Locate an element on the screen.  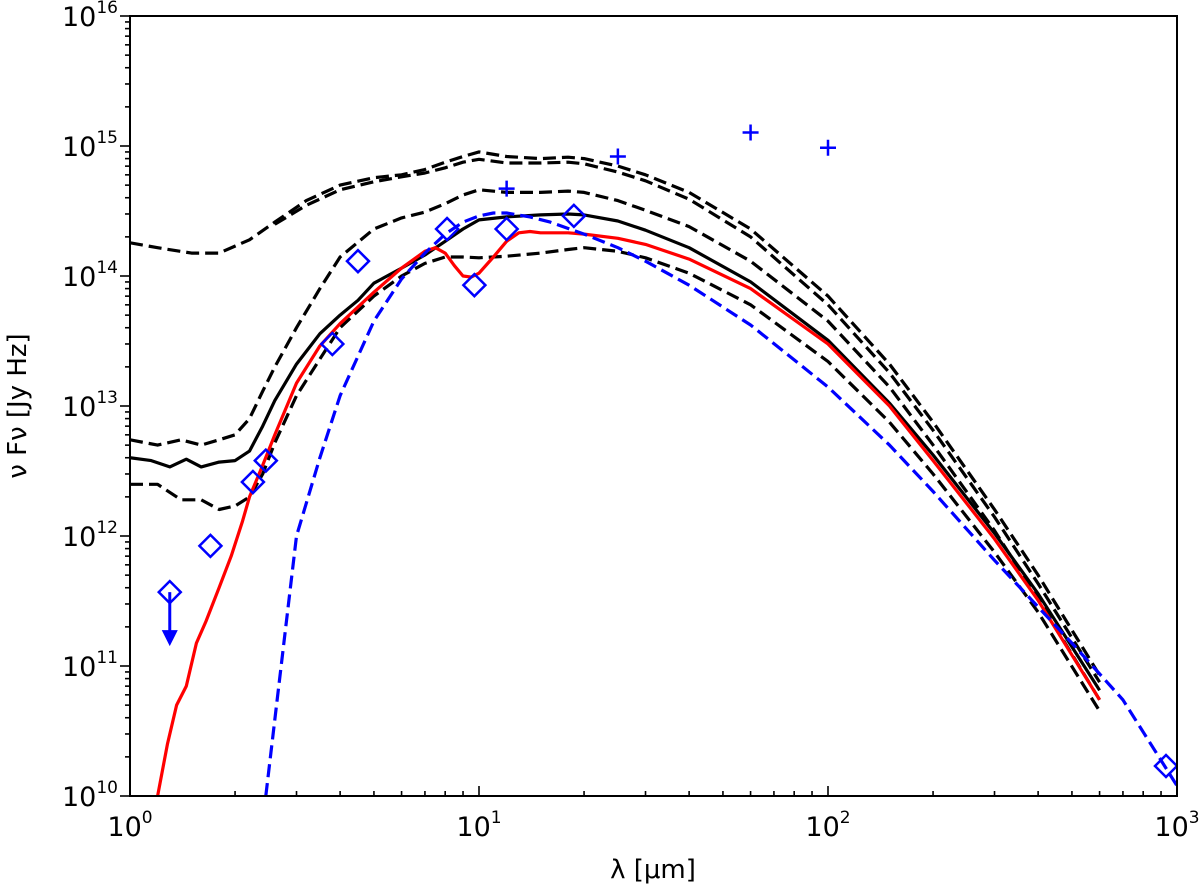
x-tick-labels: 10⁰ 10¹ 10² 10³ is located at coordinates (653, 825).